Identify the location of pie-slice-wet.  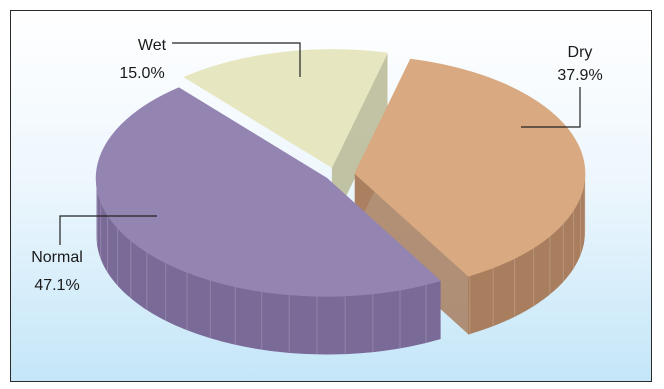
(285, 108).